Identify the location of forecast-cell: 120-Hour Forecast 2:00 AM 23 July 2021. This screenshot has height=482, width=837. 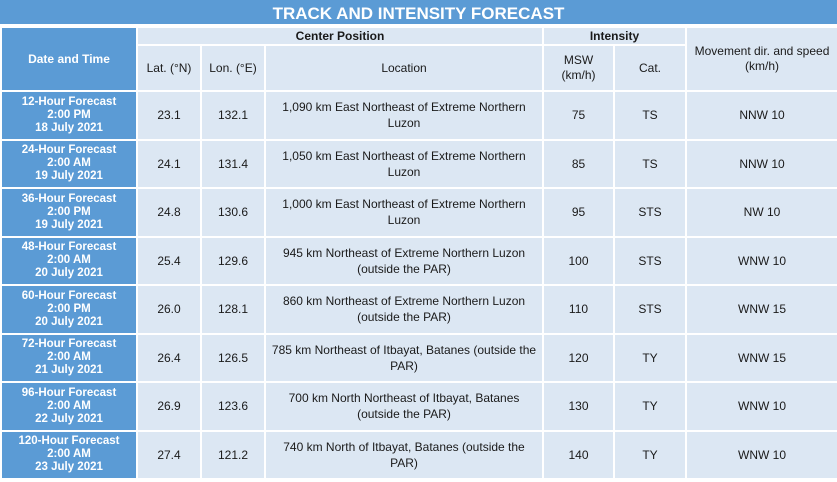
(69, 454).